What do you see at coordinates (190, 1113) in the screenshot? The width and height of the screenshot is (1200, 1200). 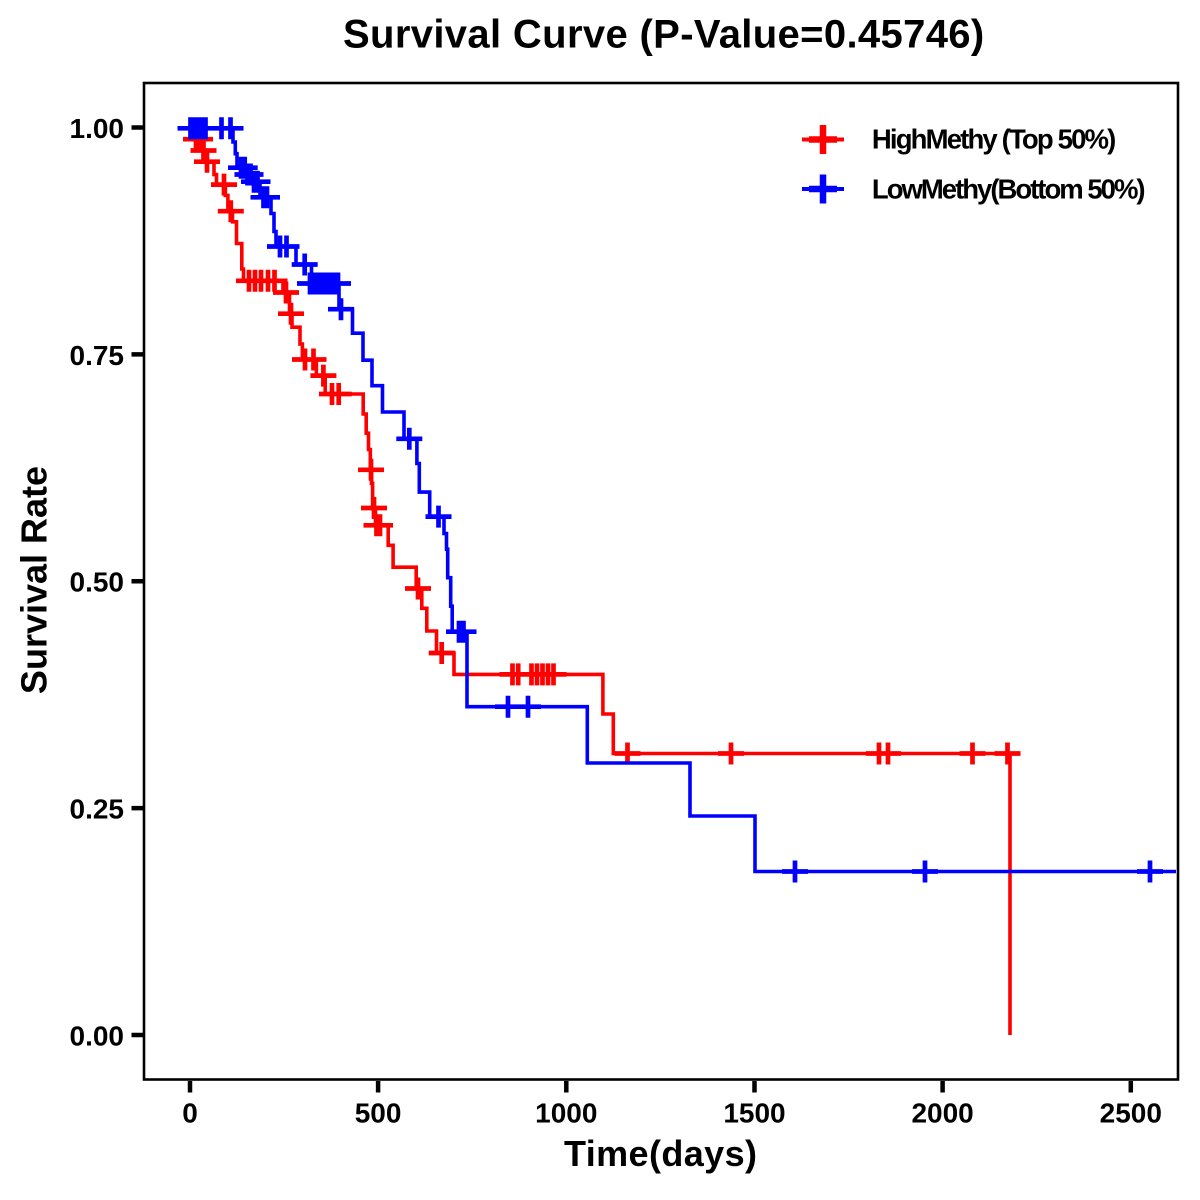 I see `svg-text: 0` at bounding box center [190, 1113].